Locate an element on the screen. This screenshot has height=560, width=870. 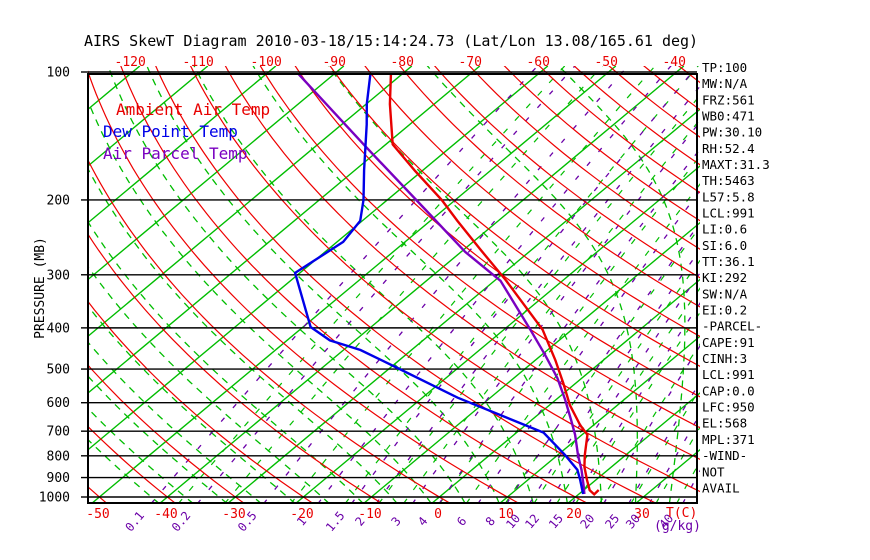
stat-line: TP:100 is located at coordinates (724, 67).